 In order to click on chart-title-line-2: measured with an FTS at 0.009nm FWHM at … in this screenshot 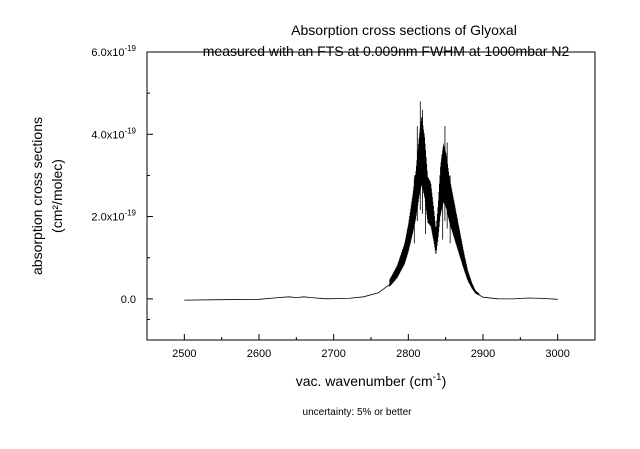, I will do `click(386, 51)`.